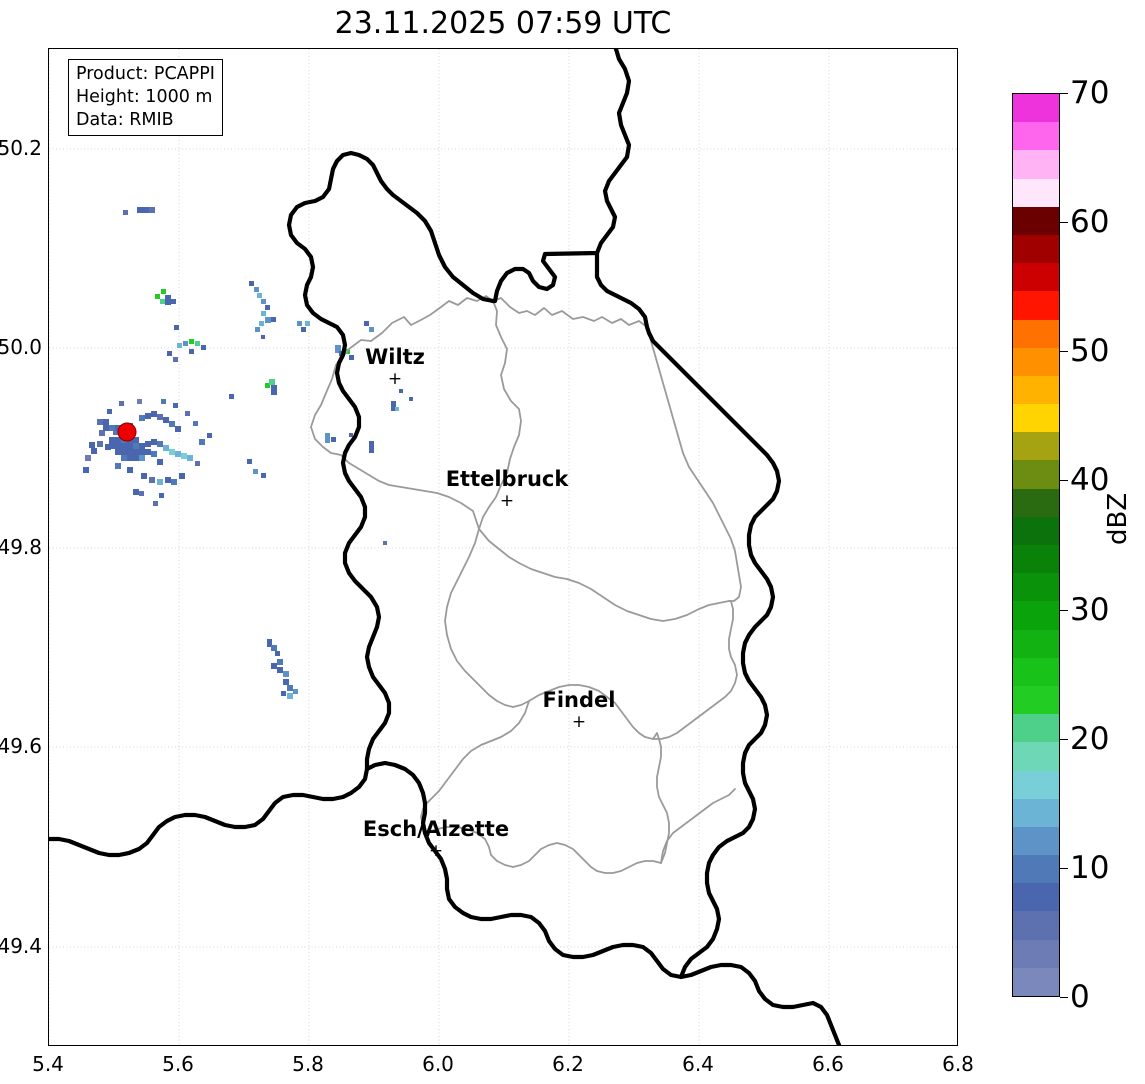  Describe the element at coordinates (21, 148) in the screenshot. I see `y-tick-label: 50.2` at that location.